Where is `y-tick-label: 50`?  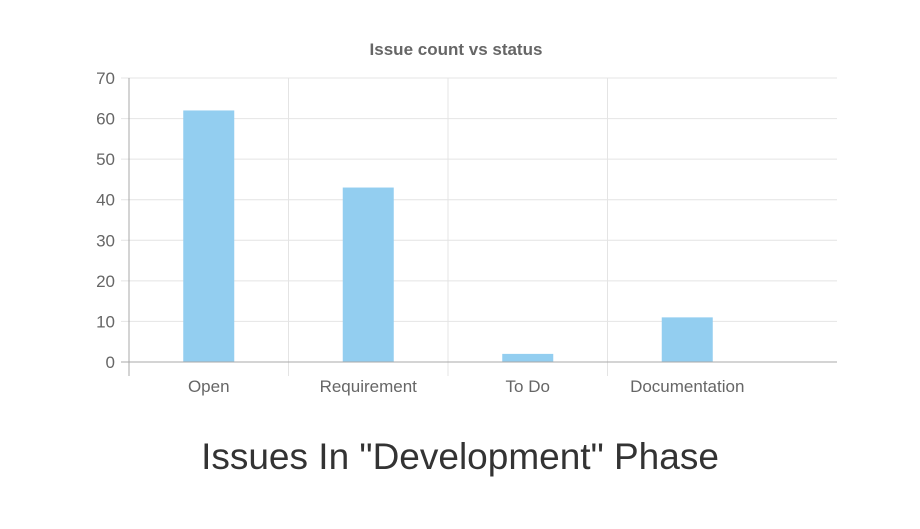 y-tick-label: 50 is located at coordinates (105, 159).